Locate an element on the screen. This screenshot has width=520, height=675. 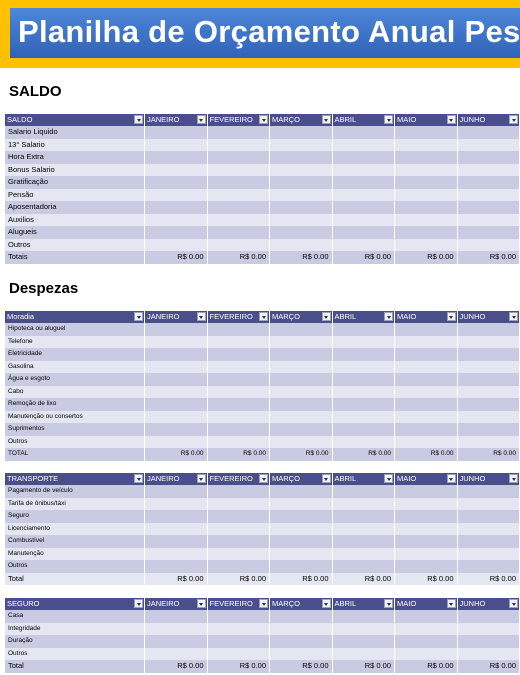
row-label: Pagamento de veículo is located at coordinates (75, 491).